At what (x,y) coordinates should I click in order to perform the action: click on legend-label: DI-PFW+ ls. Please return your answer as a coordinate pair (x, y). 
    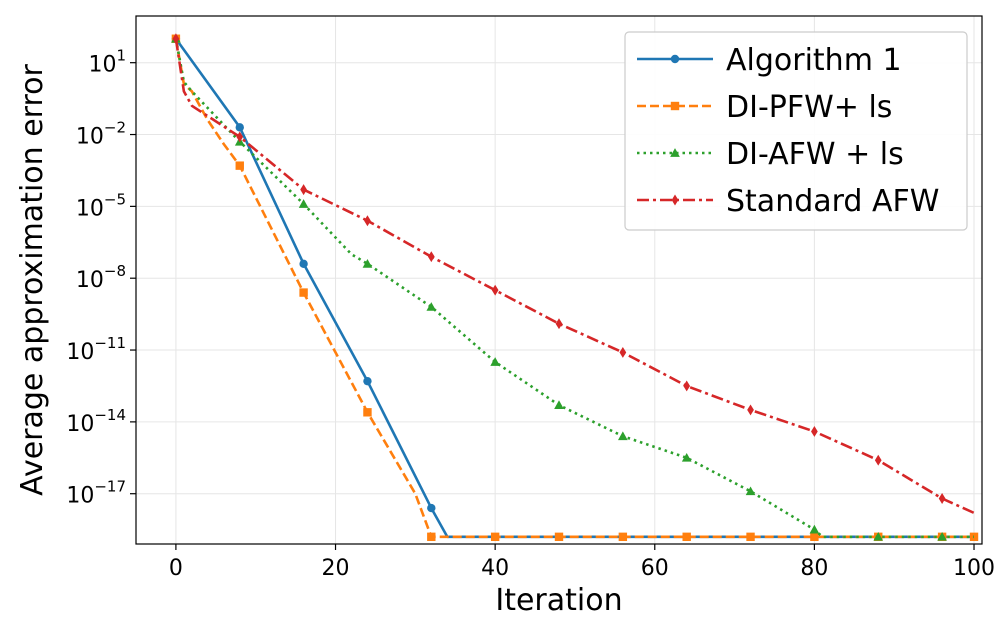
    Looking at the image, I should click on (809, 107).